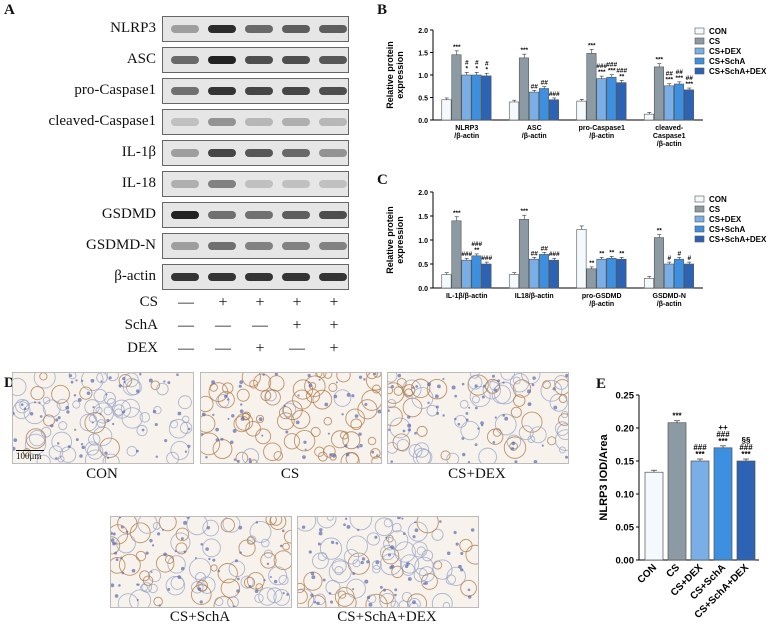  What do you see at coordinates (738, 71) in the screenshot?
I see `legend-entry: CS+SchA+DEX` at bounding box center [738, 71].